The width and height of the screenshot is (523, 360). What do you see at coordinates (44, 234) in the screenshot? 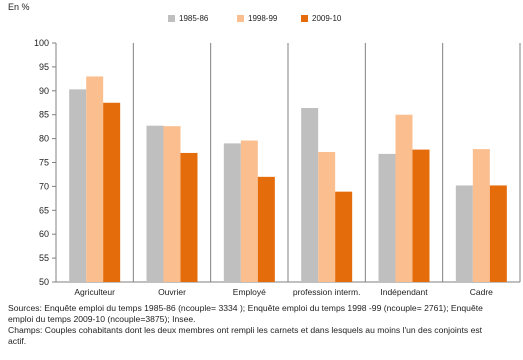
I see `y-tick-label: 60` at bounding box center [44, 234].